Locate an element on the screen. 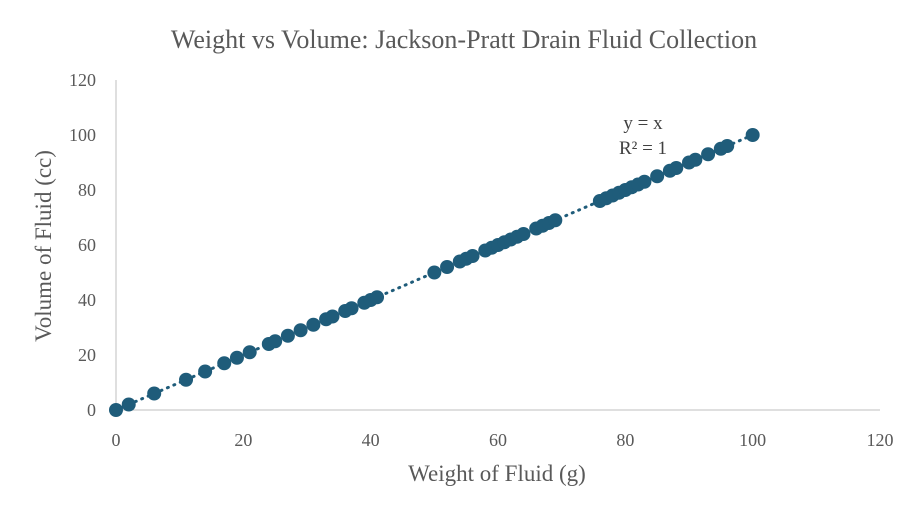  y-tick-label: 40 is located at coordinates (87, 300).